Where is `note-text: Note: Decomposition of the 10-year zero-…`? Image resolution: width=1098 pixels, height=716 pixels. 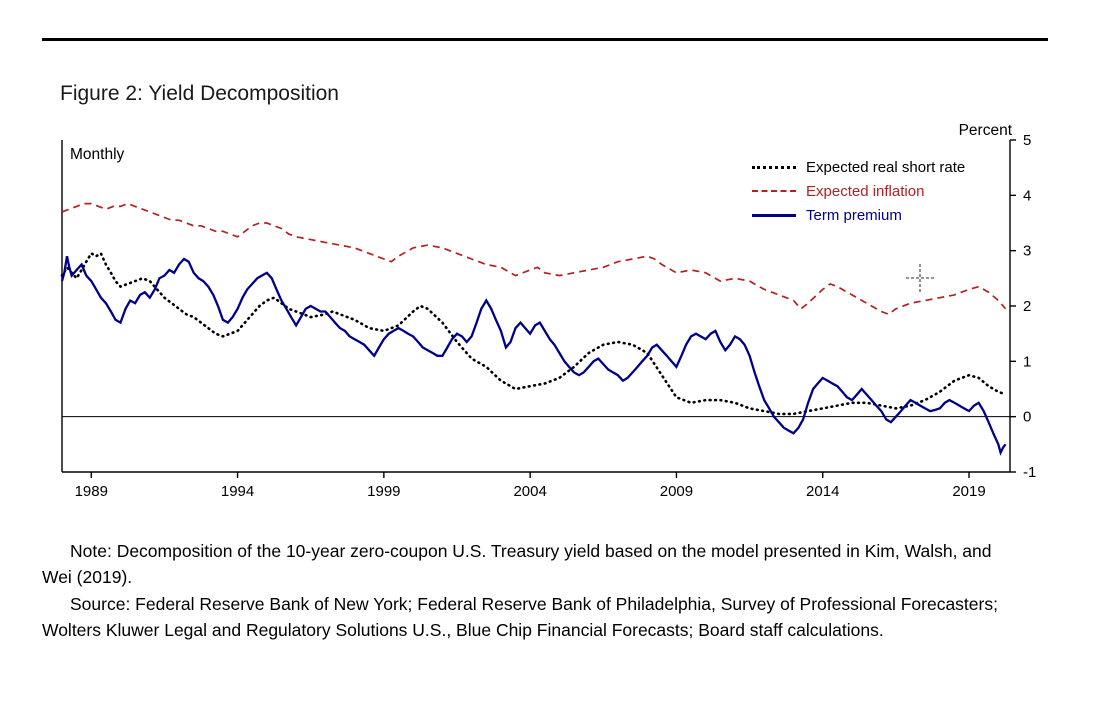 note-text: Note: Decomposition of the 10-year zero-… is located at coordinates (517, 564).